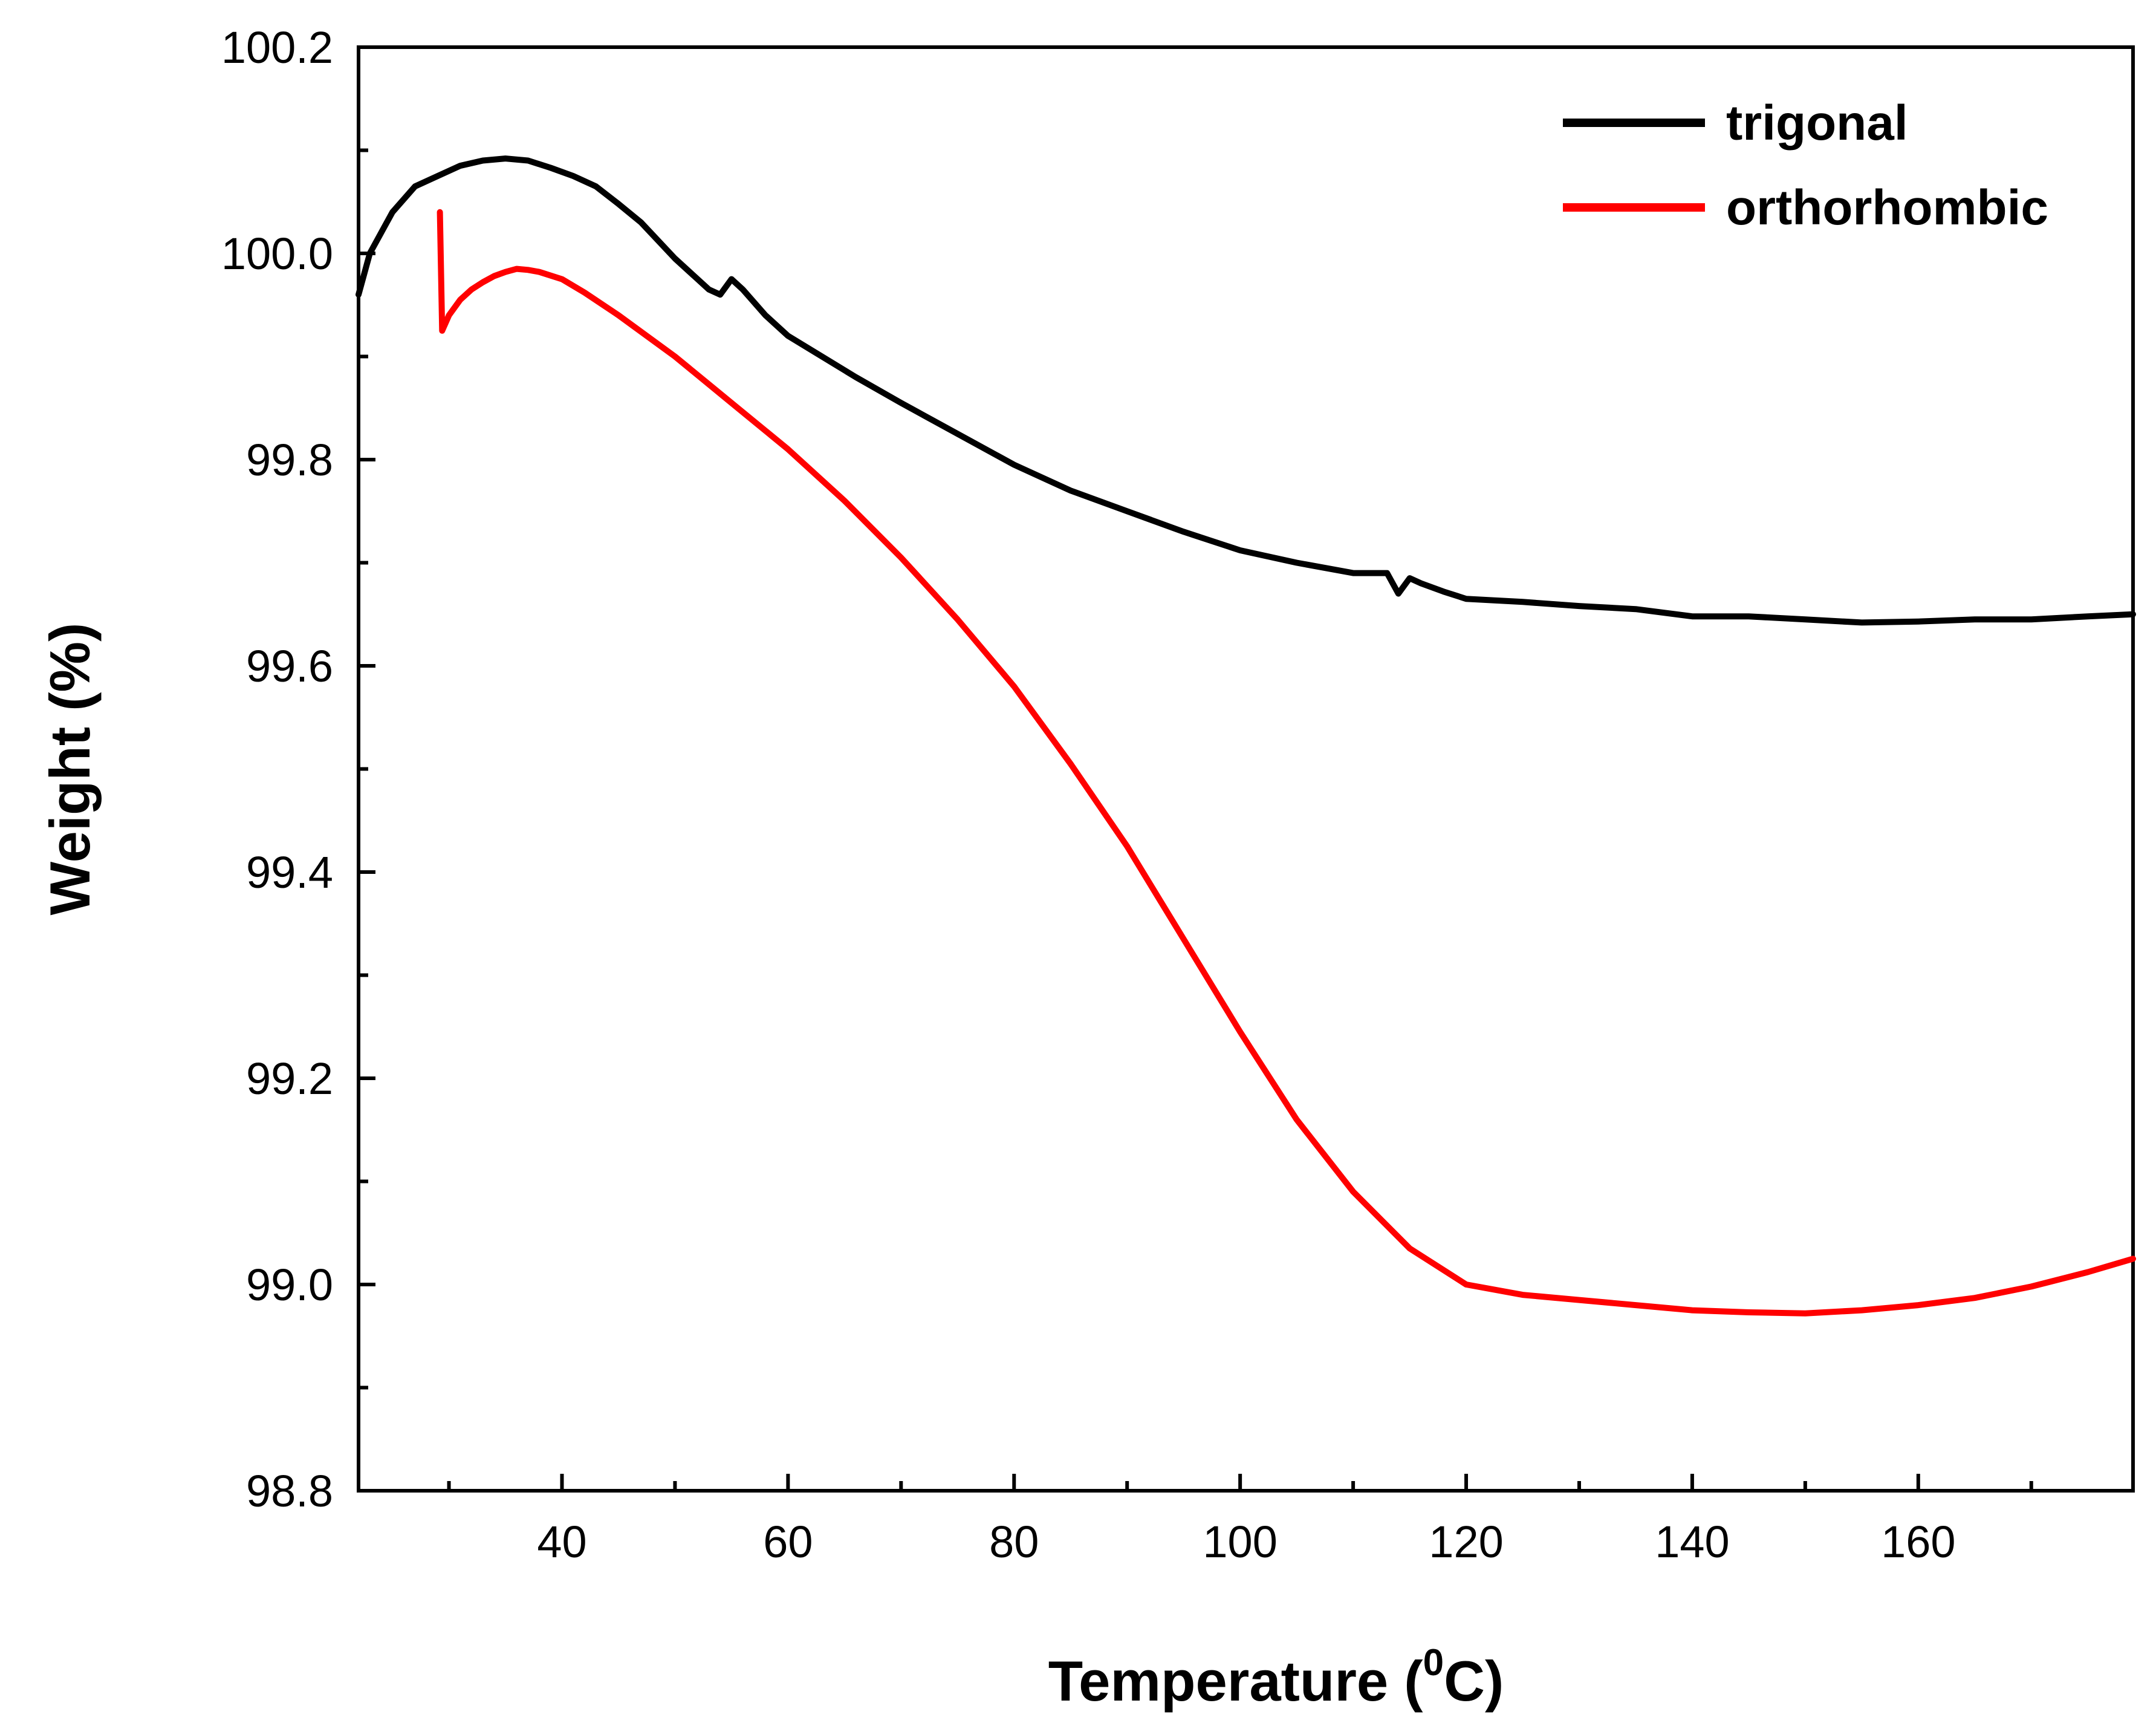 This screenshot has height=1729, width=2156. What do you see at coordinates (1236, 1681) in the screenshot?
I see `x-axis-title-main: Temperature (` at bounding box center [1236, 1681].